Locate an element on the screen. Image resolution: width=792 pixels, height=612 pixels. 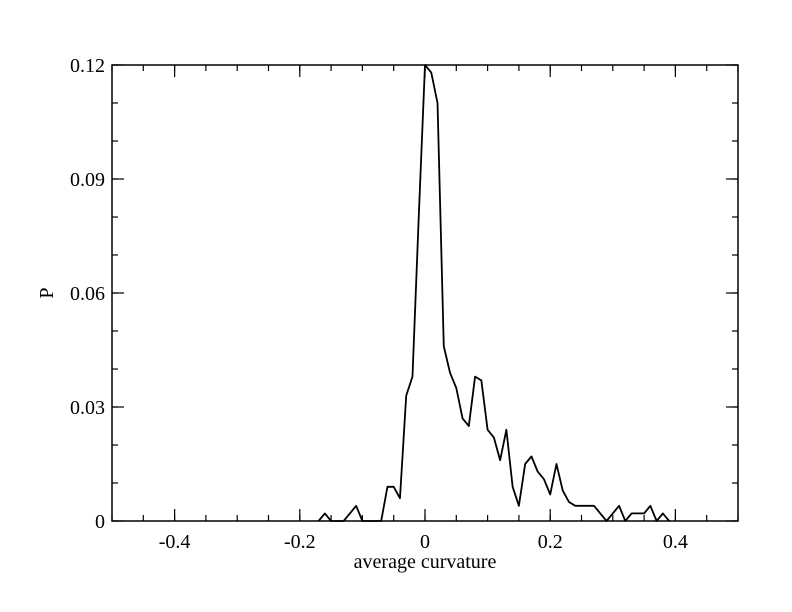
x-tick-label: 0 is located at coordinates (425, 542).